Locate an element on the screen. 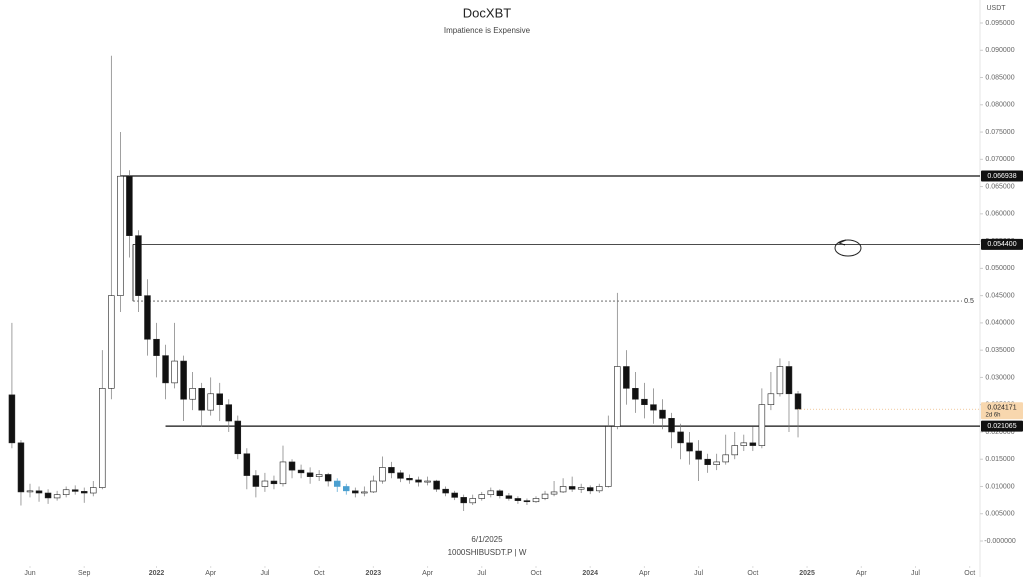 The width and height of the screenshot is (1024, 577). annotation-circle is located at coordinates (848, 248).